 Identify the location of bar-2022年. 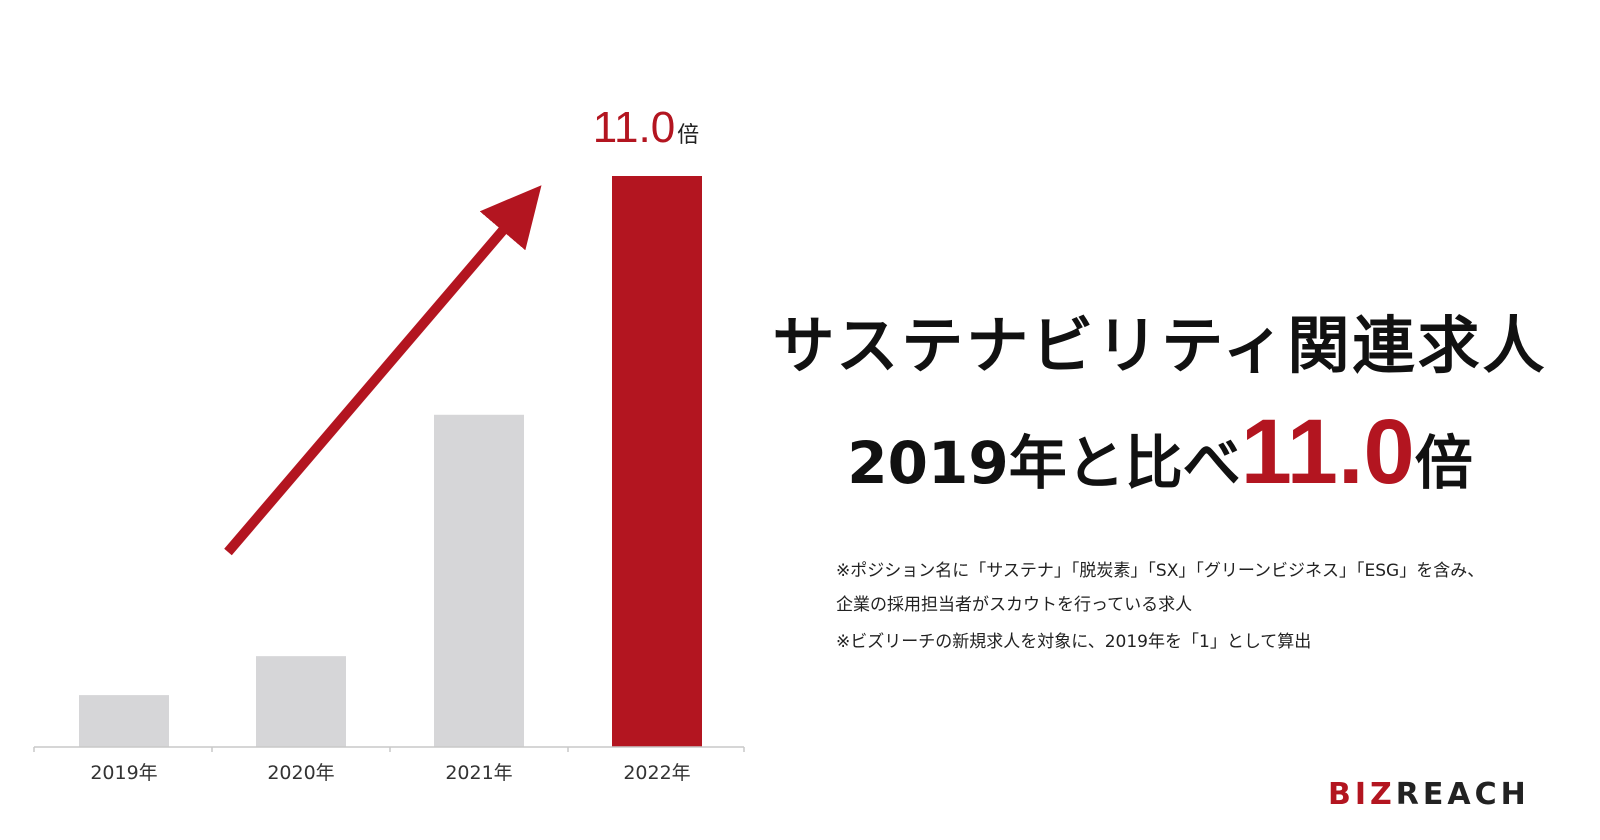
(657, 461).